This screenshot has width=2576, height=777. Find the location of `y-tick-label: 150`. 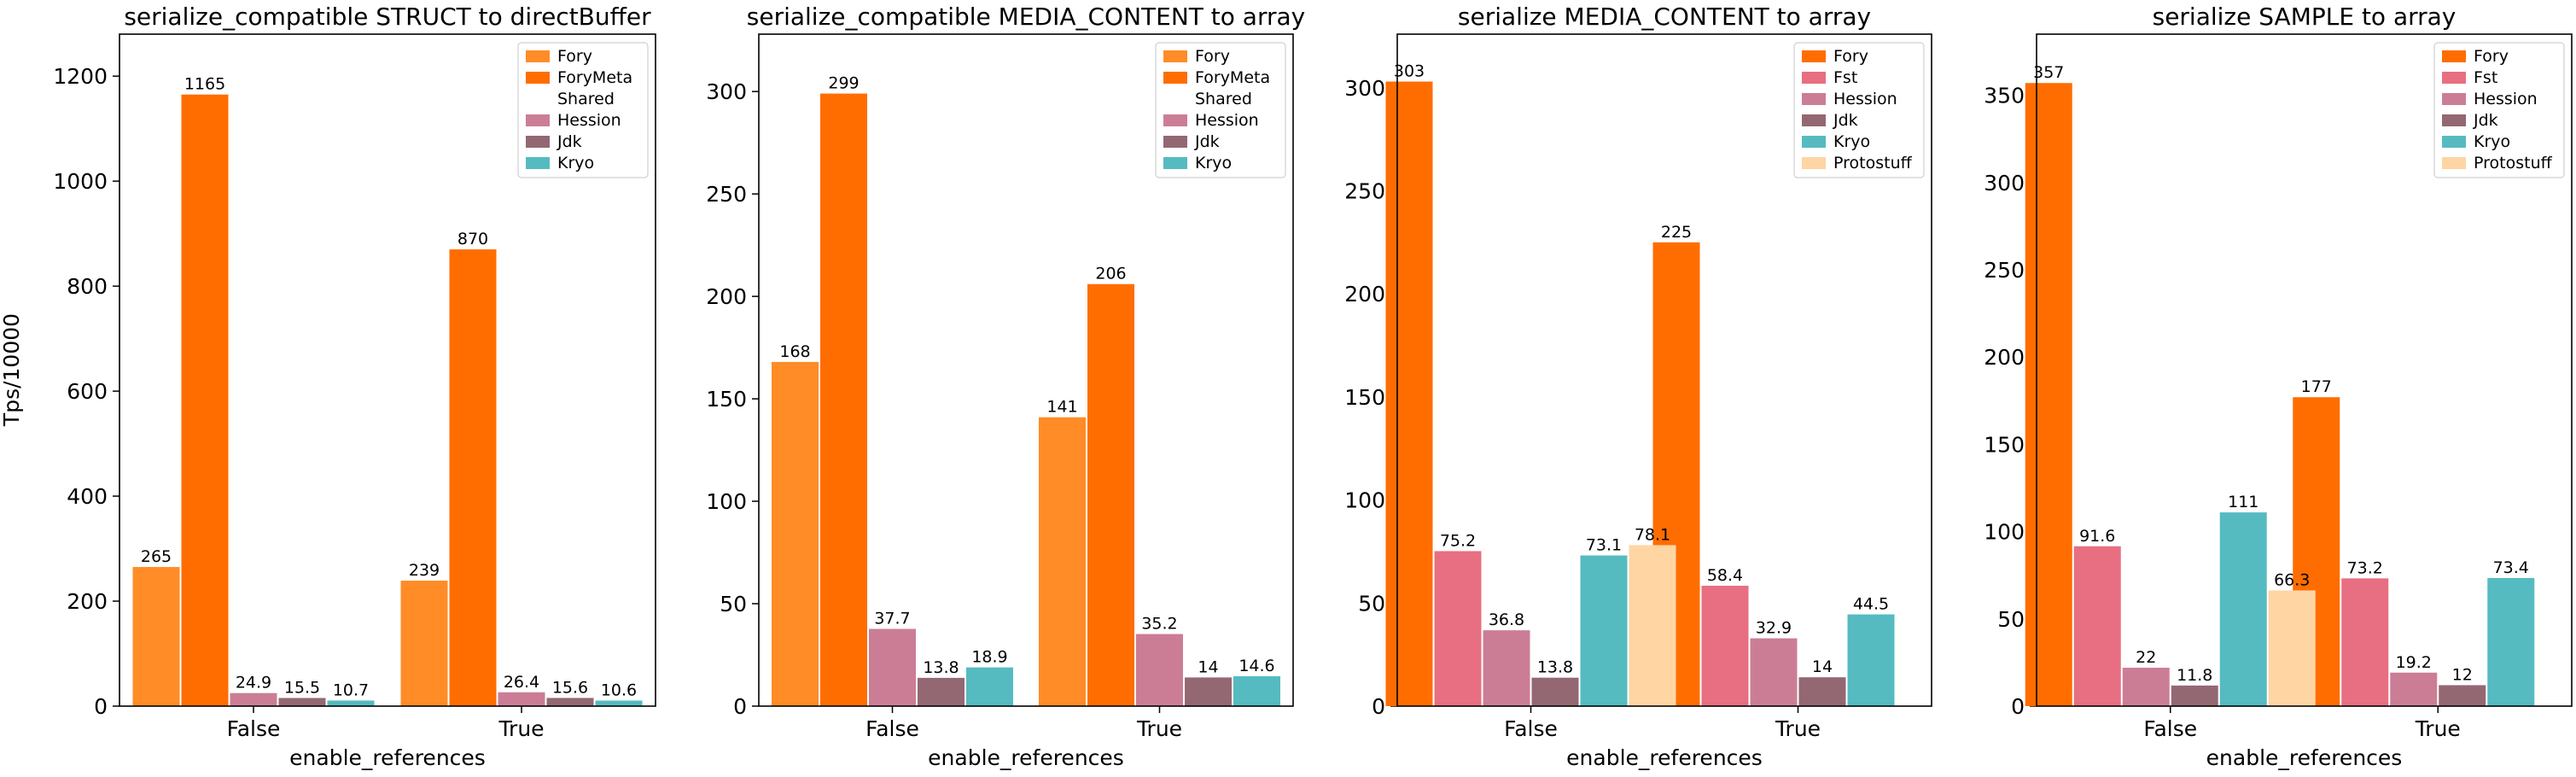

y-tick-label: 150 is located at coordinates (726, 399).